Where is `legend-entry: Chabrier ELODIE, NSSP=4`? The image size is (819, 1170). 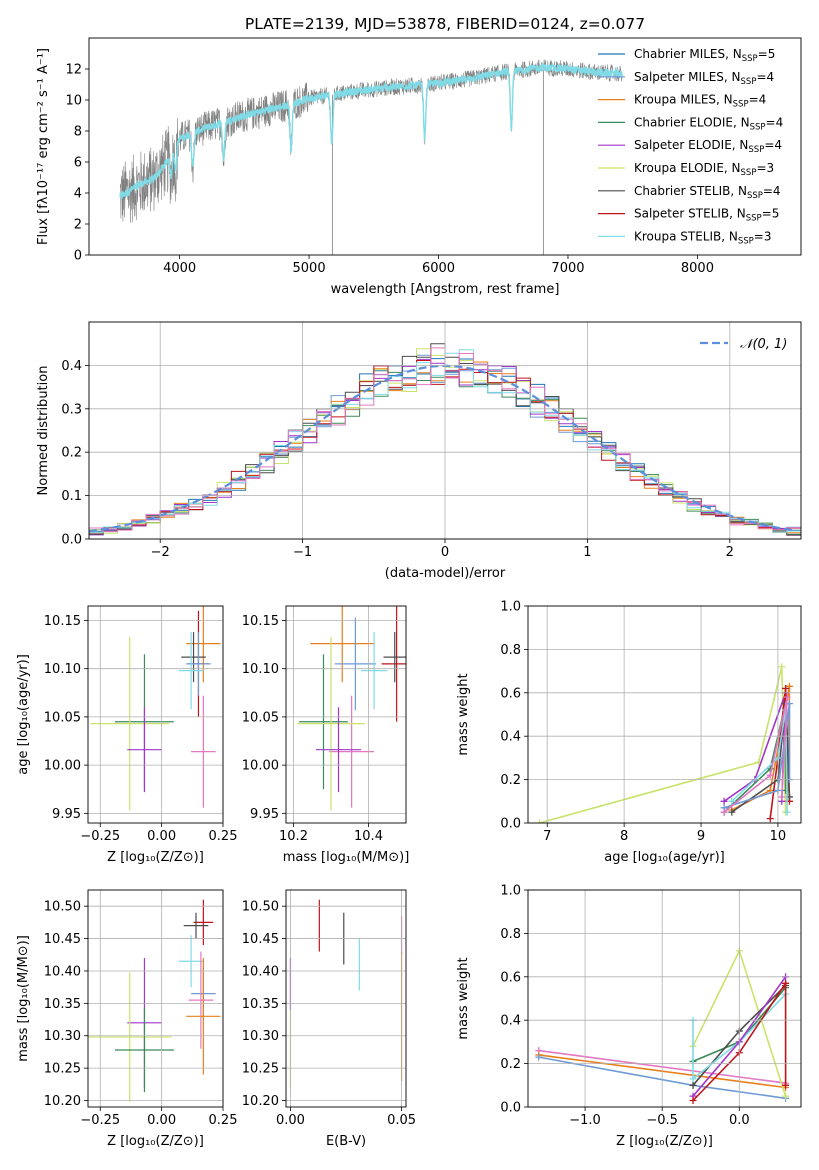
legend-entry: Chabrier ELODIE, NSSP=4 is located at coordinates (708, 123).